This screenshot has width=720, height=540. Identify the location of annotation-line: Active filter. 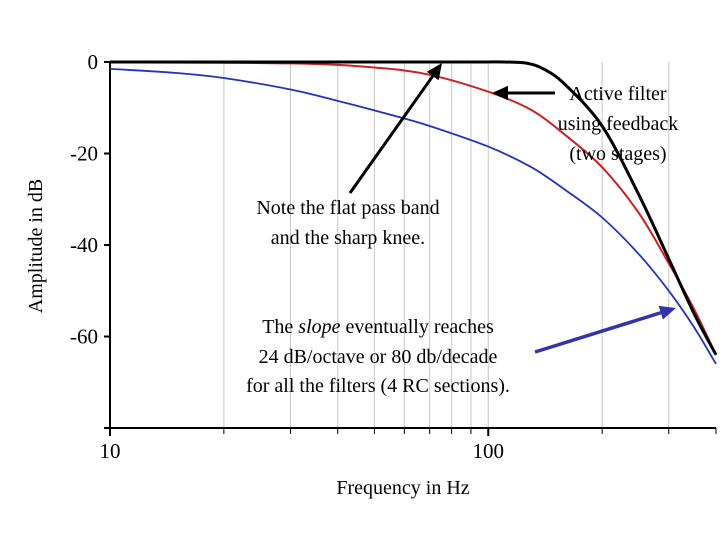
(618, 94).